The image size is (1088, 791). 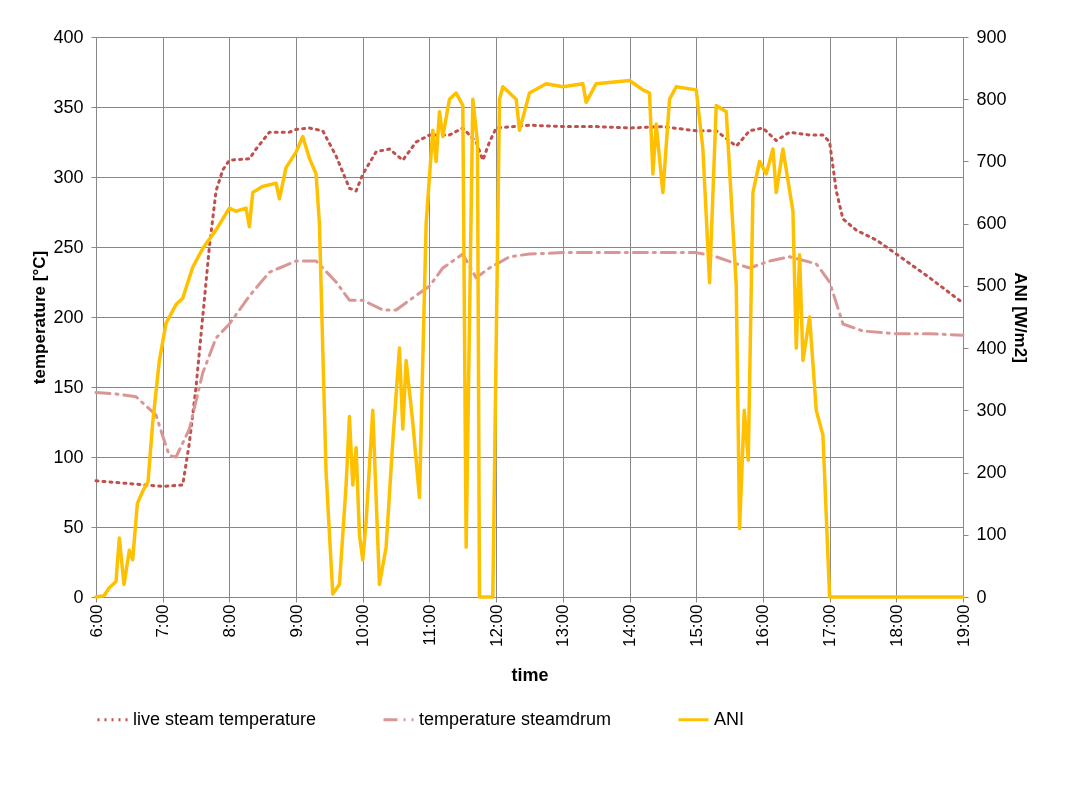 What do you see at coordinates (830, 626) in the screenshot?
I see `x-tick-label: 17:00` at bounding box center [830, 626].